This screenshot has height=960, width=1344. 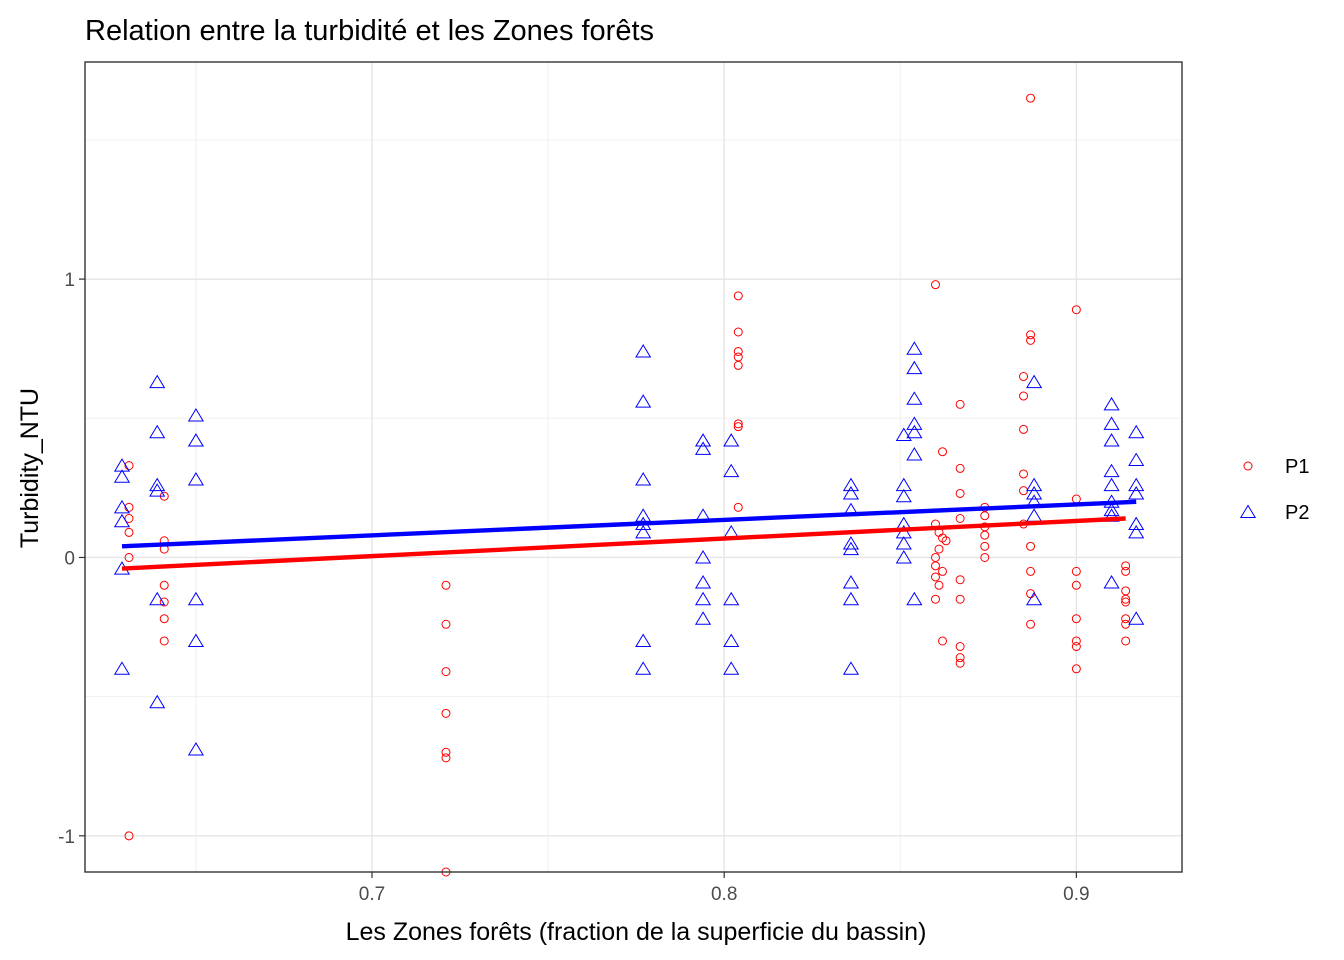 I want to click on x-tick-label: 0.8, so click(x=724, y=894).